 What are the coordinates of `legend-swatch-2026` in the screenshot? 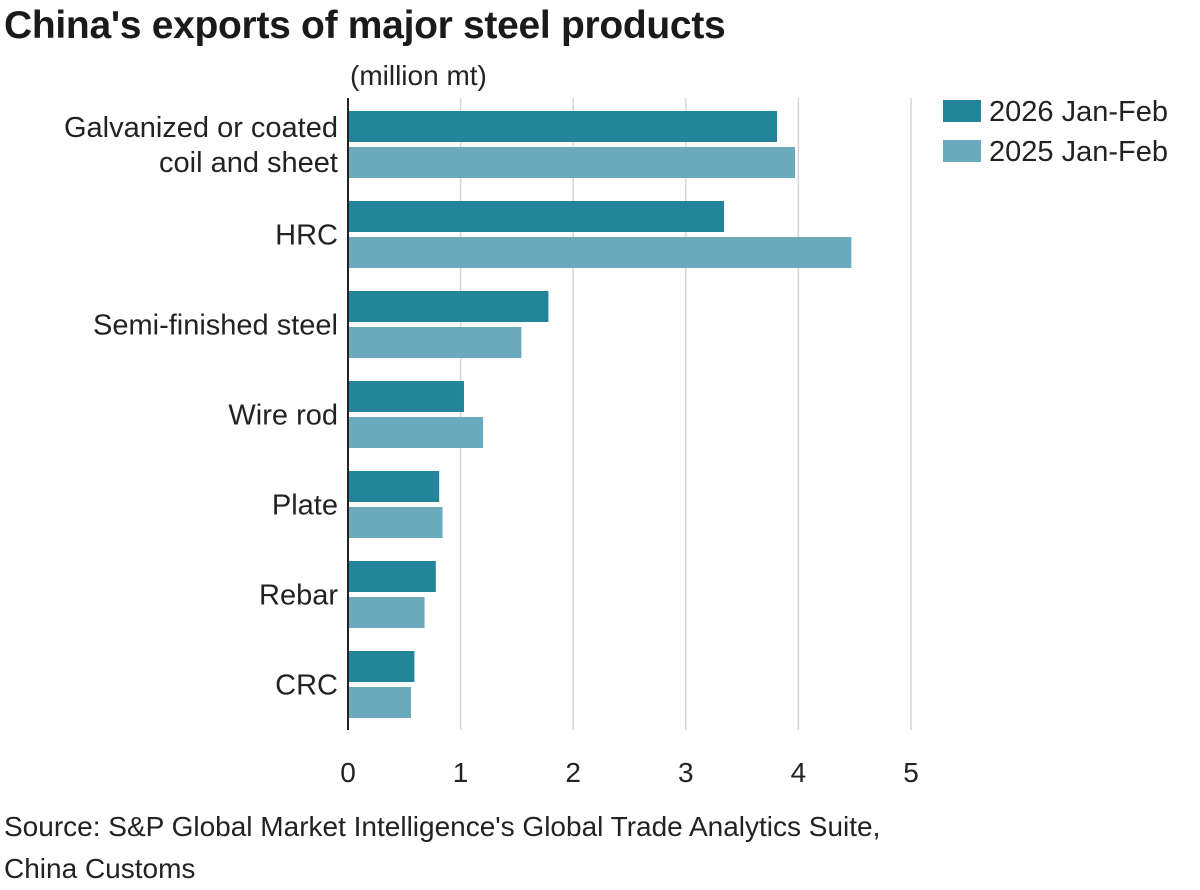 It's located at (962, 111).